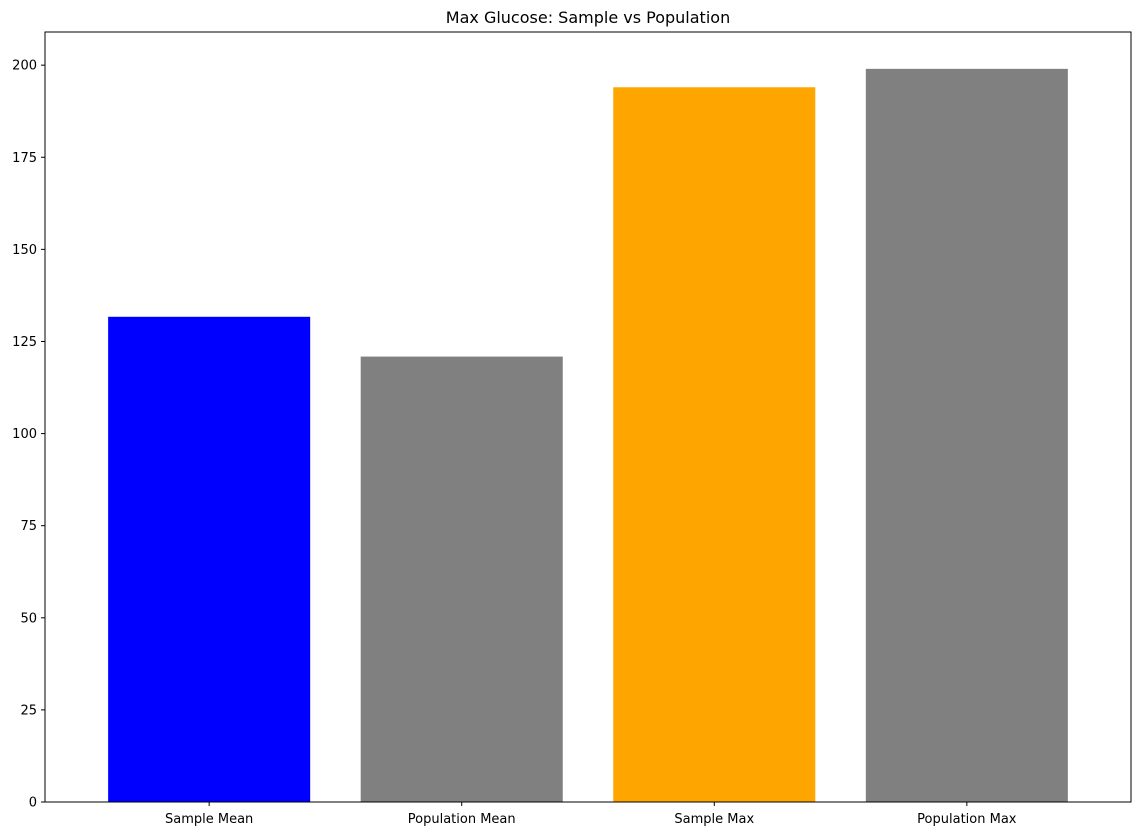 The image size is (1141, 840). What do you see at coordinates (209, 819) in the screenshot?
I see `x-tick-label: Sample Mean` at bounding box center [209, 819].